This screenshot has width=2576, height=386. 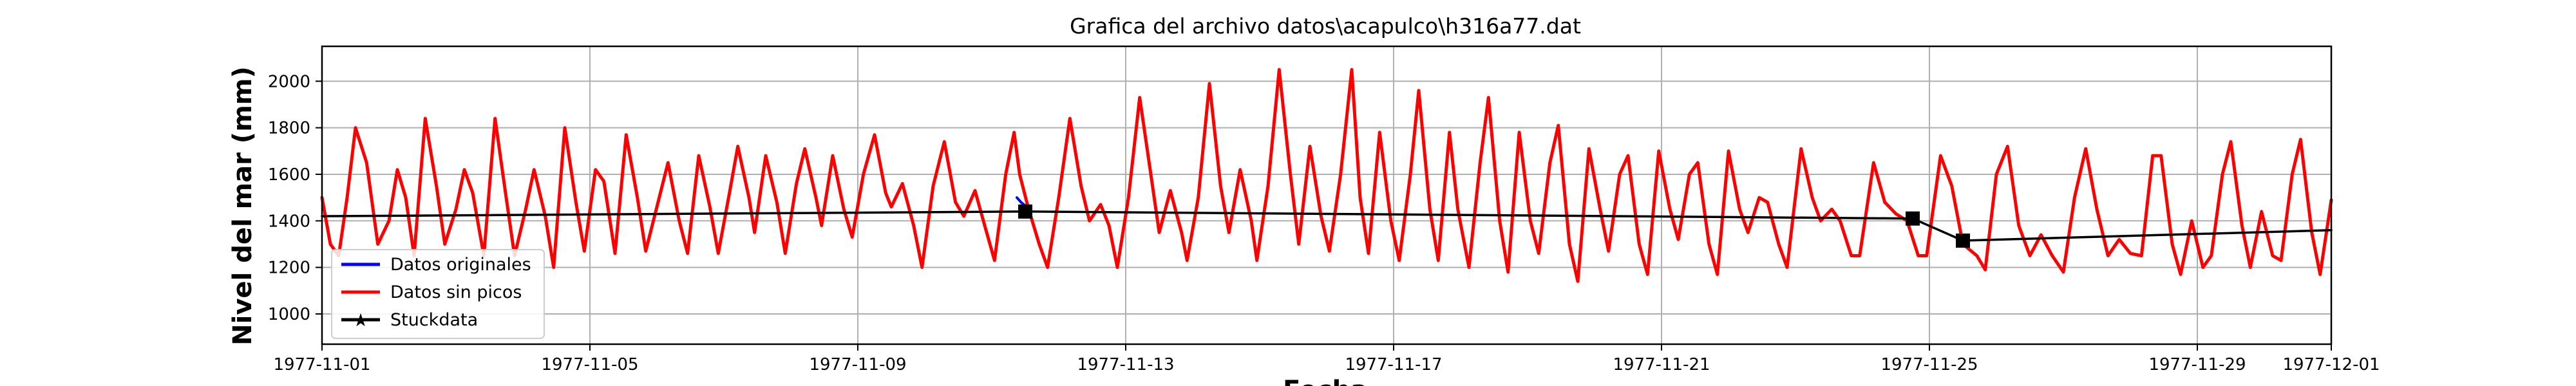 I want to click on legend-box, so click(x=438, y=294).